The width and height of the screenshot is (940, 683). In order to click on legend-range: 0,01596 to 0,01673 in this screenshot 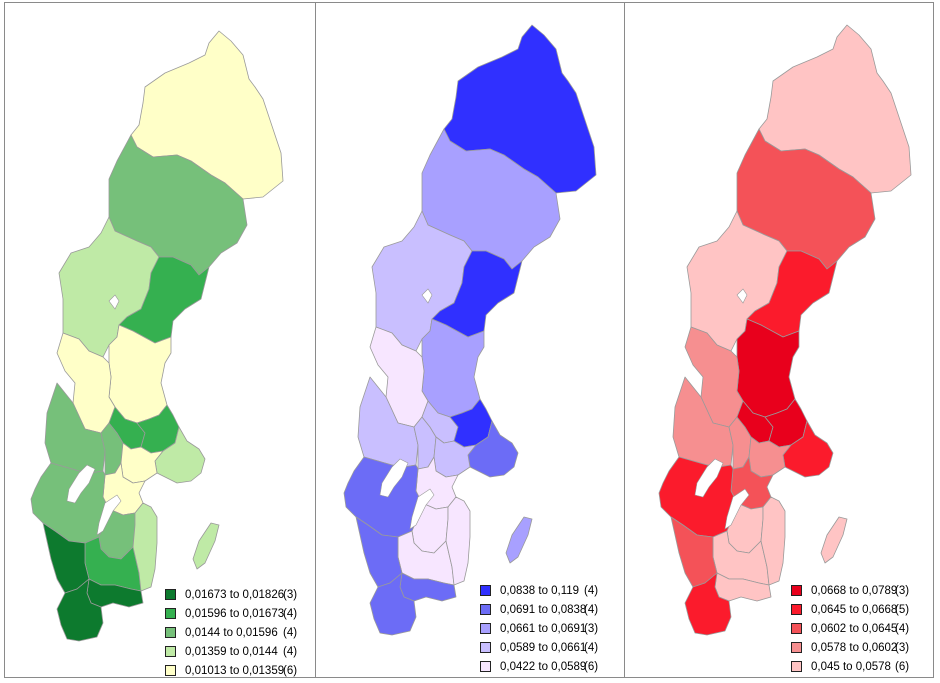, I will do `click(235, 614)`.